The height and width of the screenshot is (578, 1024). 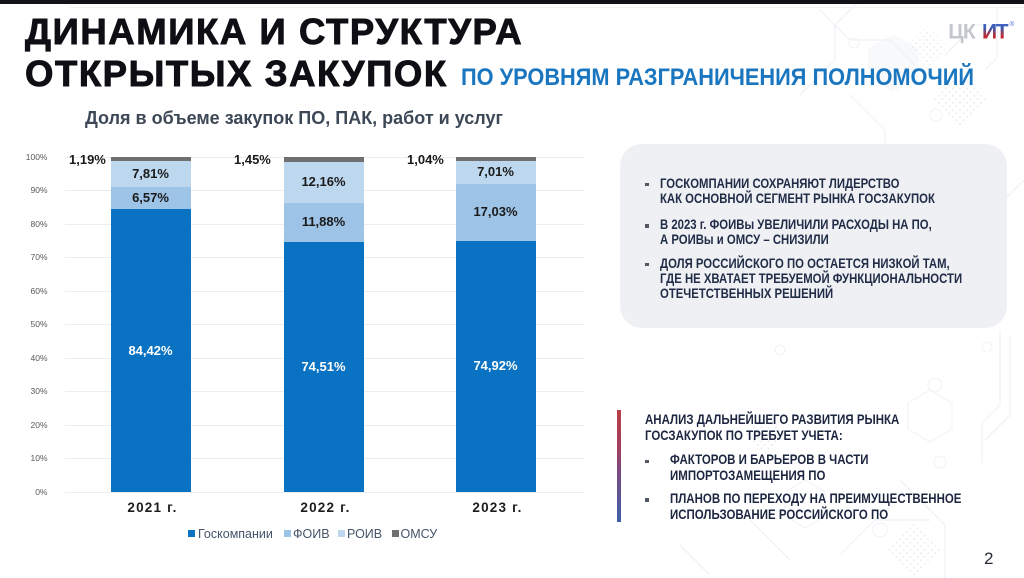 What do you see at coordinates (962, 32) in the screenshot?
I see `svg-text: ЦК` at bounding box center [962, 32].